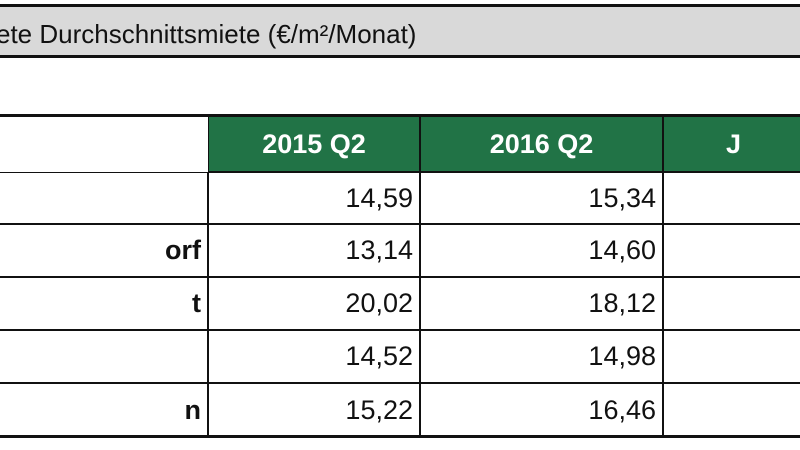 Image resolution: width=800 pixels, height=450 pixels. I want to click on title: ete Durchschnittsmiete (€/m²/Monat), so click(208, 34).